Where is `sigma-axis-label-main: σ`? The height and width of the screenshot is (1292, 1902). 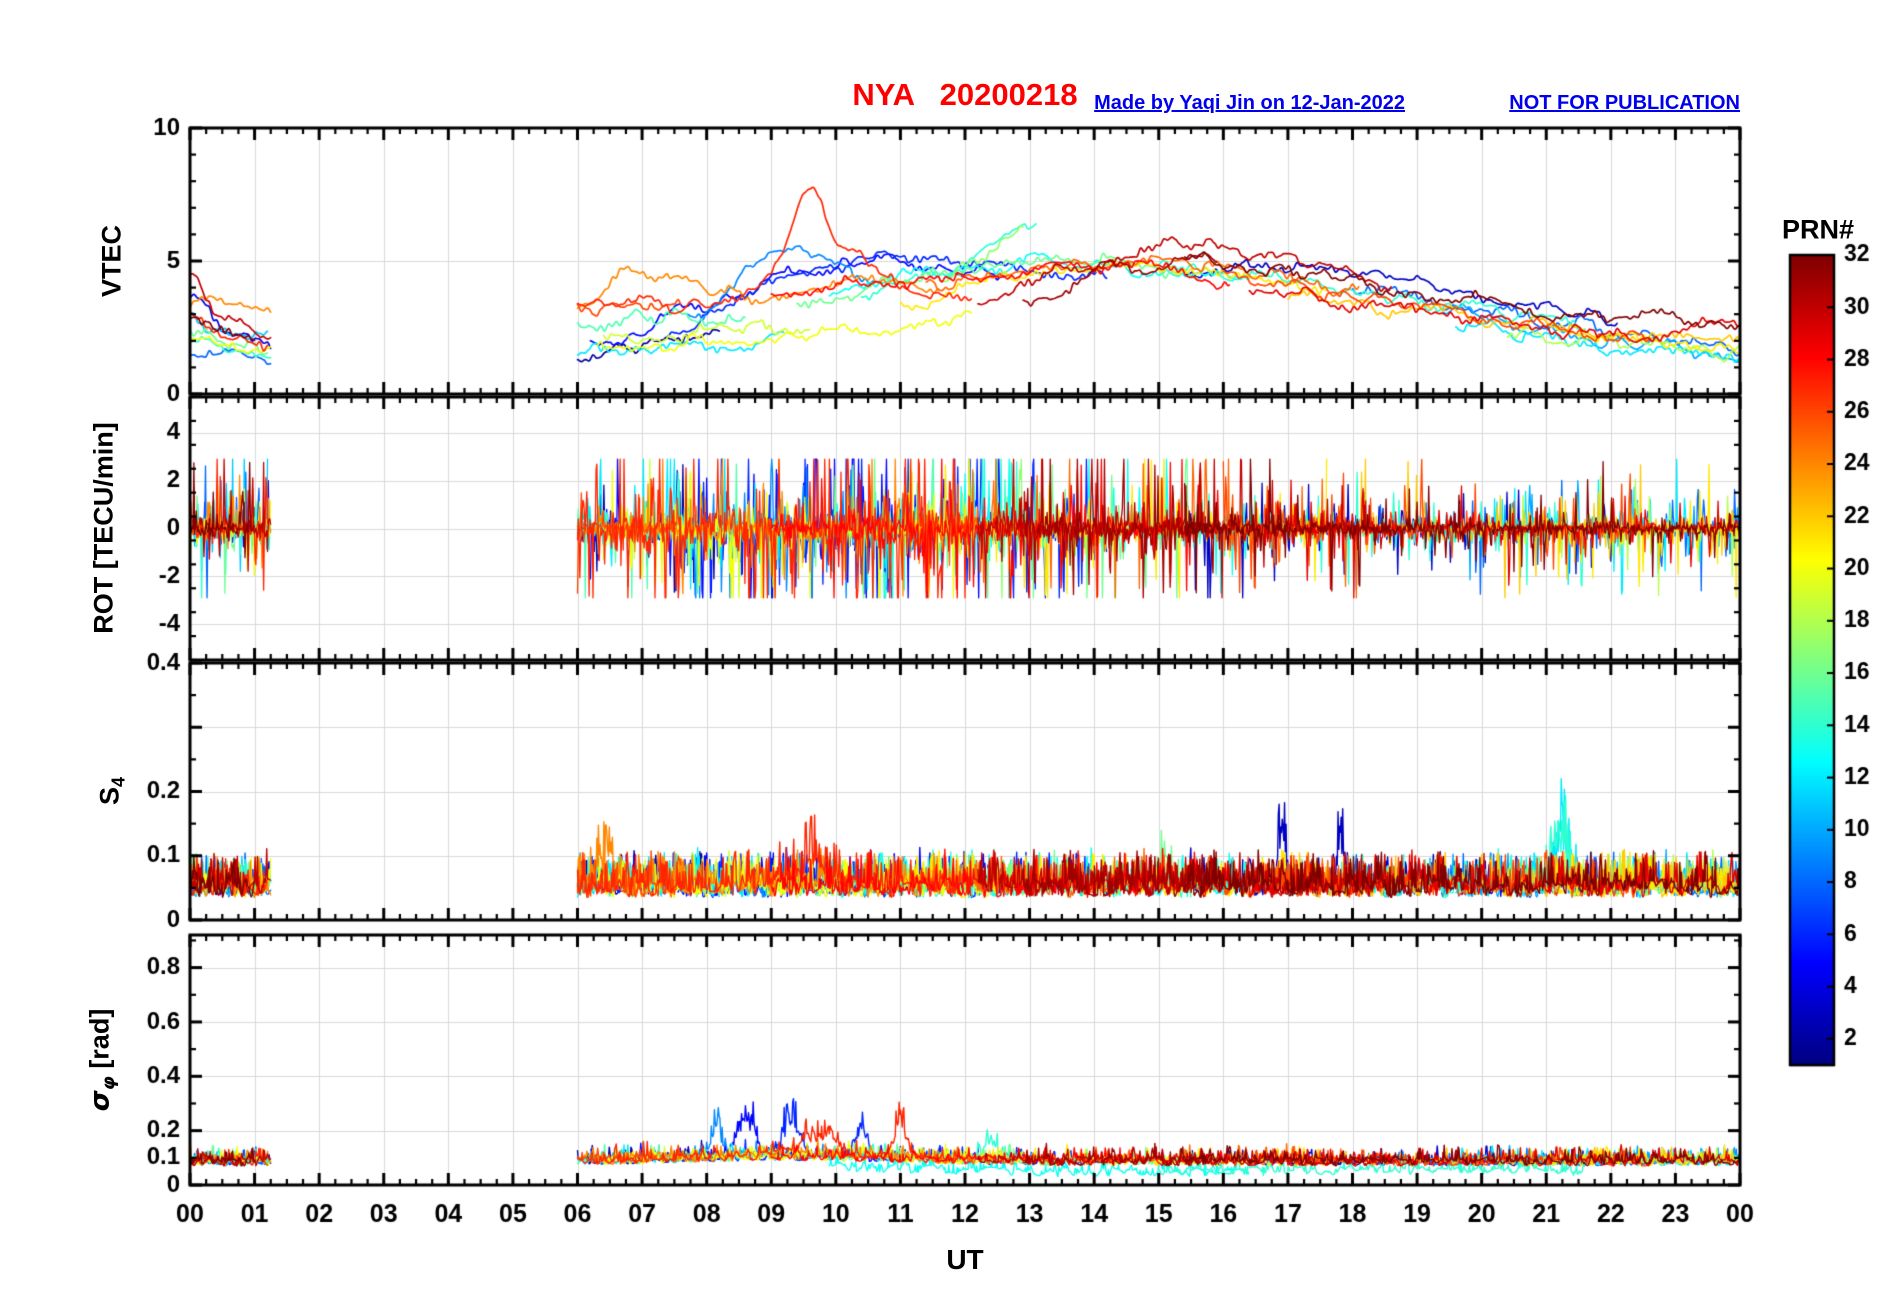
sigma-axis-label-main: σ is located at coordinates (100, 1101).